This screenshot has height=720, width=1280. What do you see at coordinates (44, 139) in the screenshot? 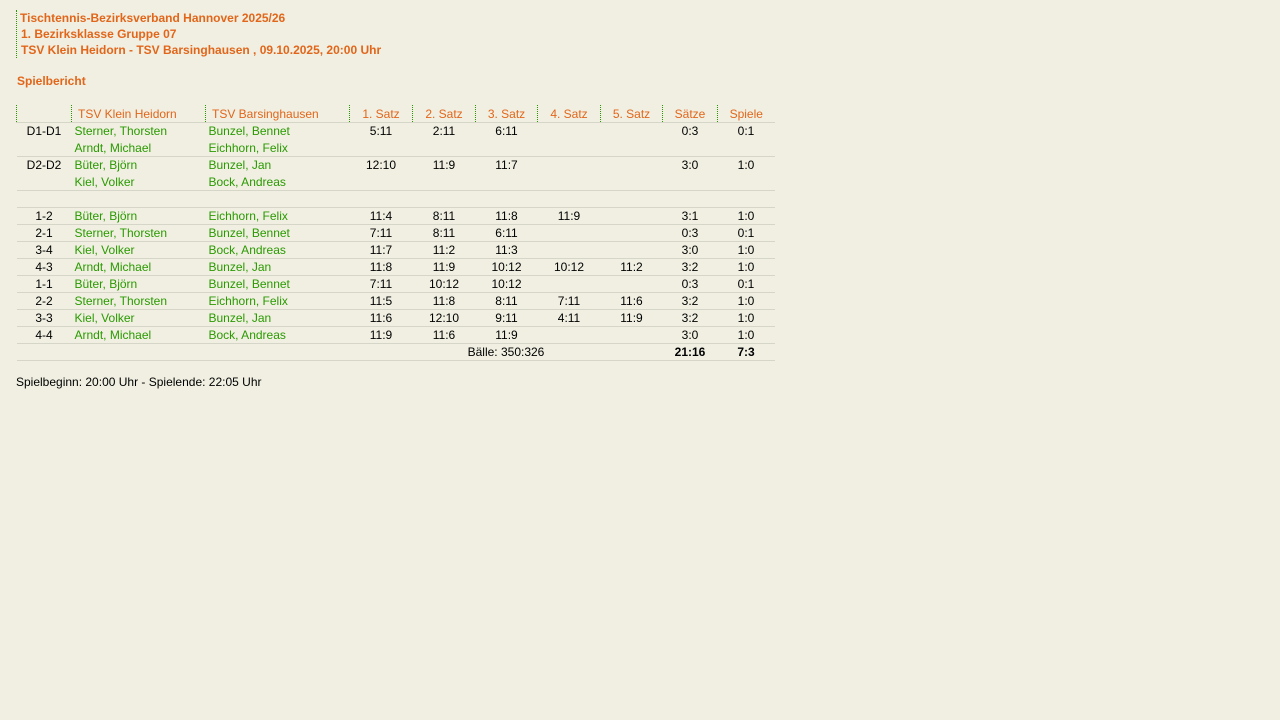
I see `cell: D1-D1` at bounding box center [44, 139].